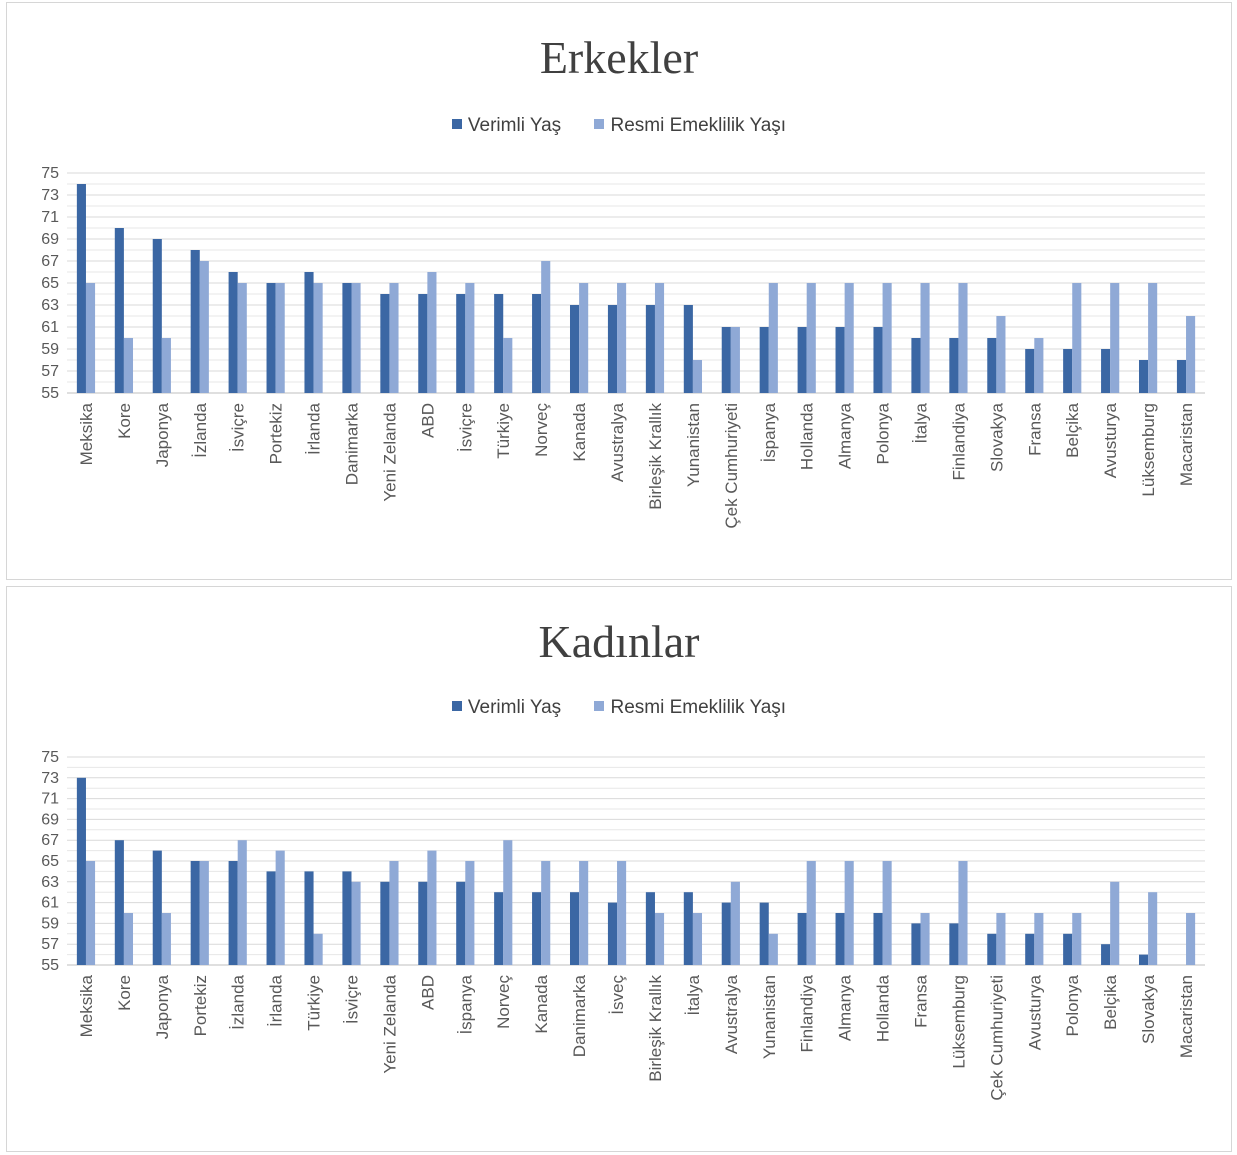  I want to click on x-tick-label: Norveç, so click(503, 1002).